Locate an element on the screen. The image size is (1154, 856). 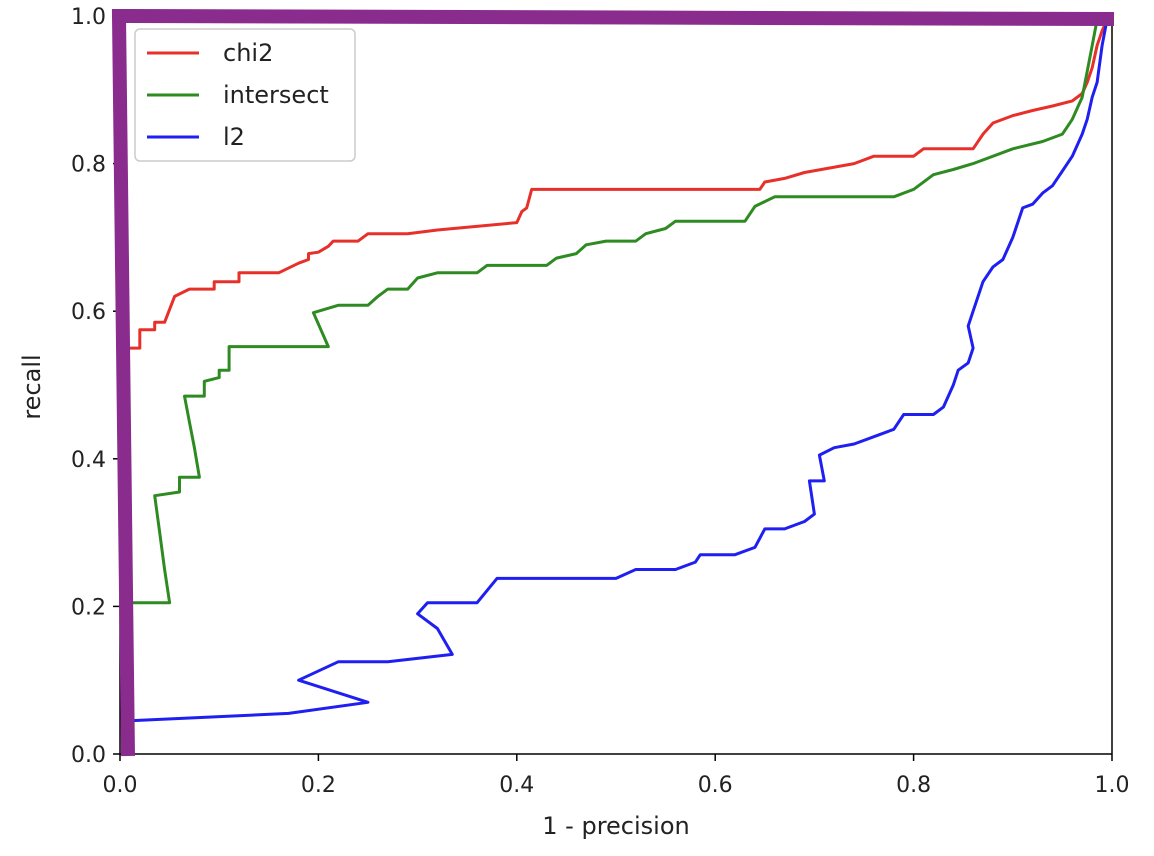
x-tick-label: 0.4 is located at coordinates (516, 785).